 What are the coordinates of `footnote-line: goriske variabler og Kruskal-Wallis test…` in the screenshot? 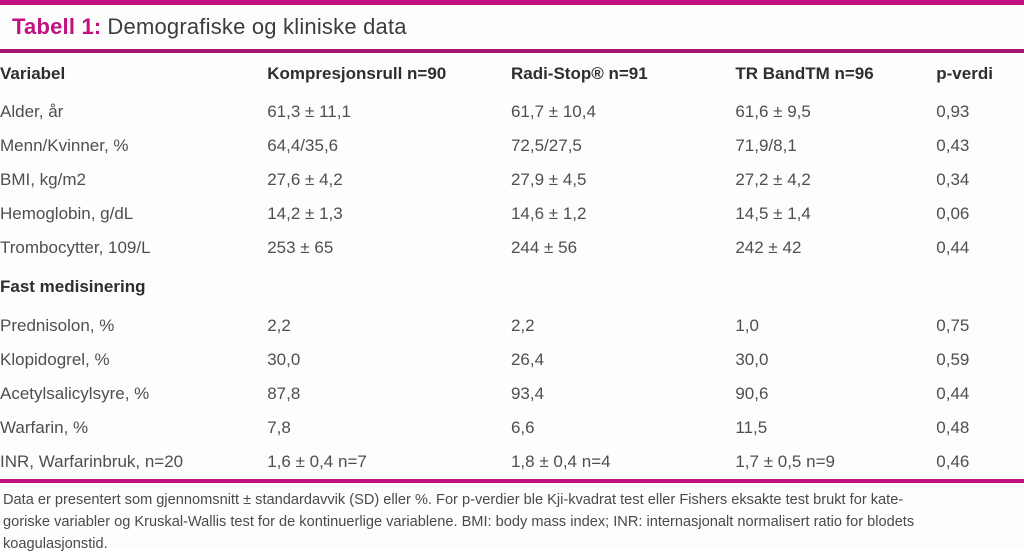 It's located at (459, 522).